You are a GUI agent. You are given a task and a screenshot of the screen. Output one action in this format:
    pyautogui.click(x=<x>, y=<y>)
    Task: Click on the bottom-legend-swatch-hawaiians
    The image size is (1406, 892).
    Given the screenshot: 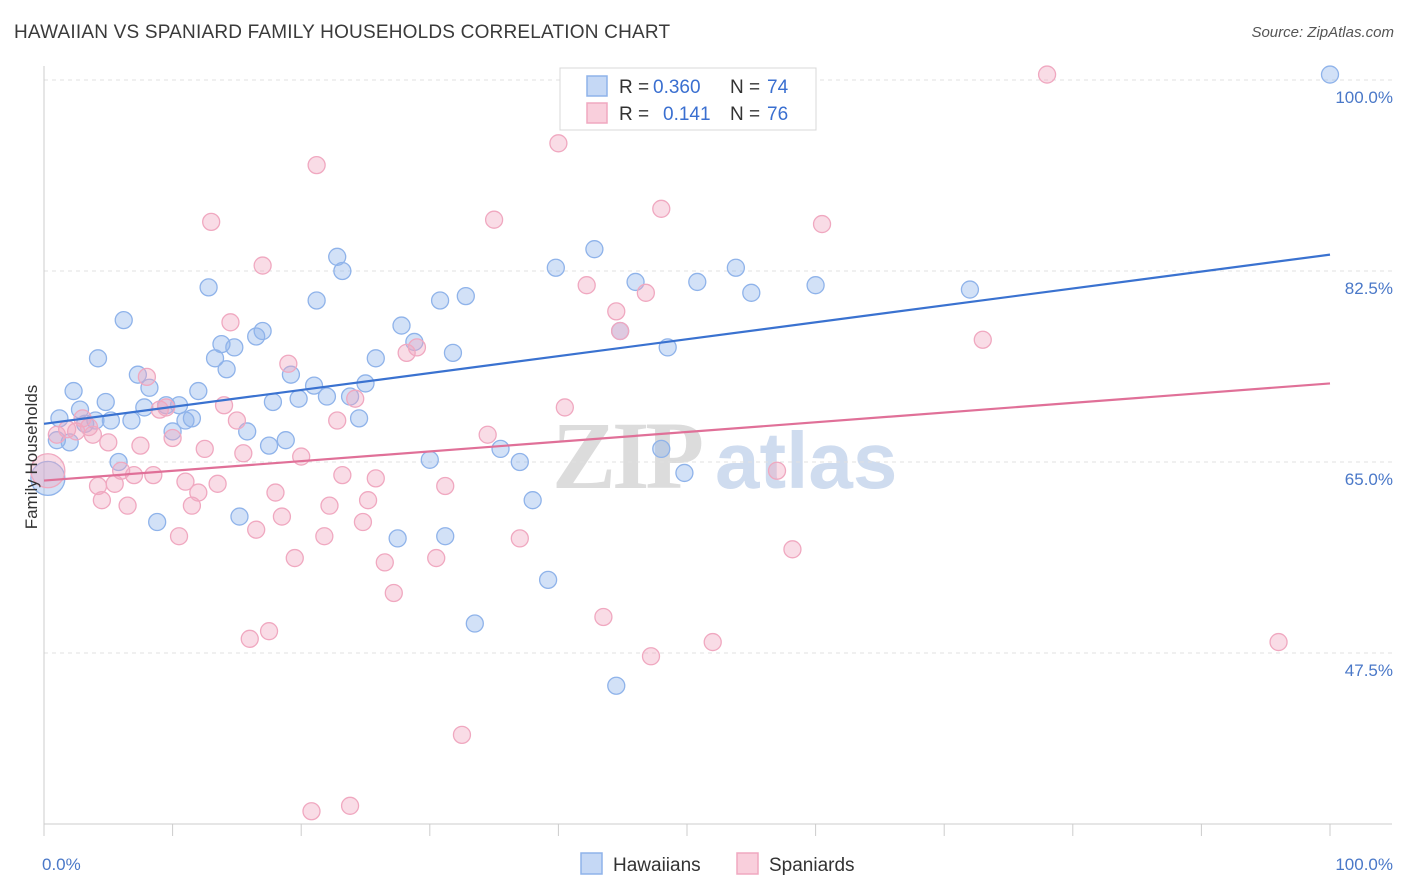 What is the action you would take?
    pyautogui.click(x=591, y=863)
    